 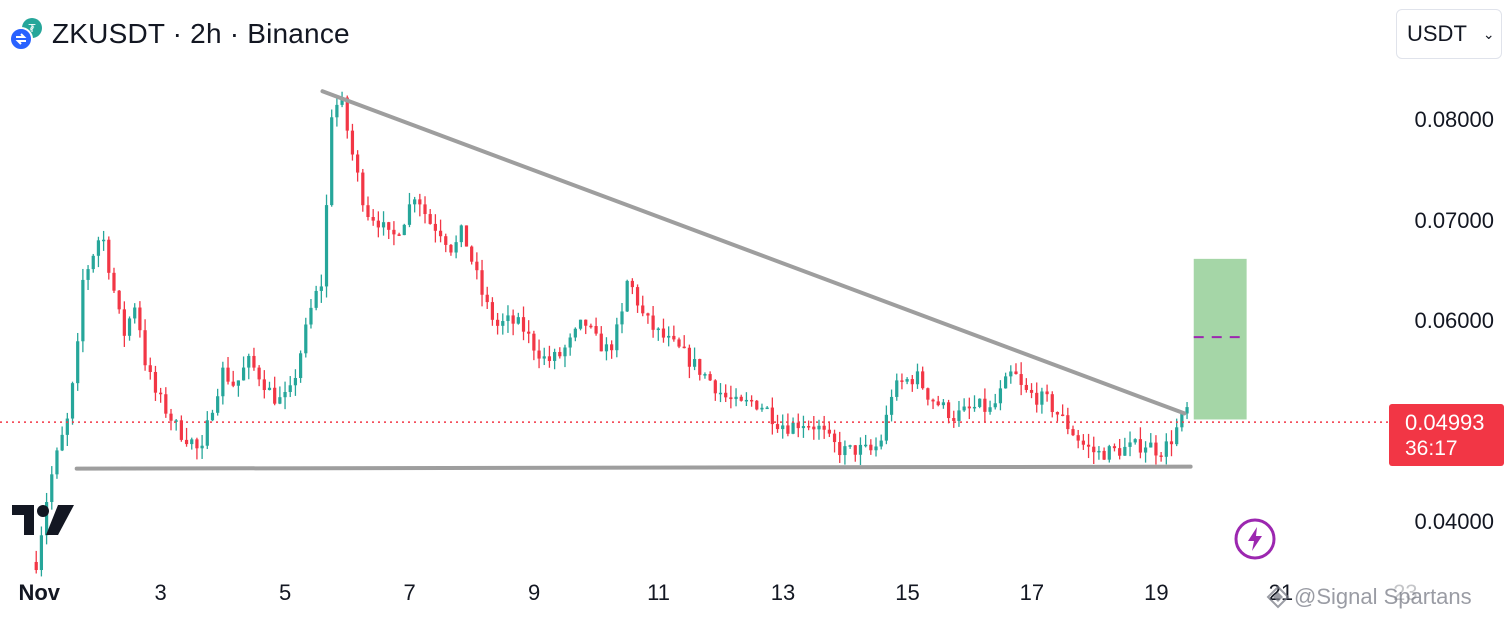 I want to click on tradingview-logo, so click(x=44, y=522).